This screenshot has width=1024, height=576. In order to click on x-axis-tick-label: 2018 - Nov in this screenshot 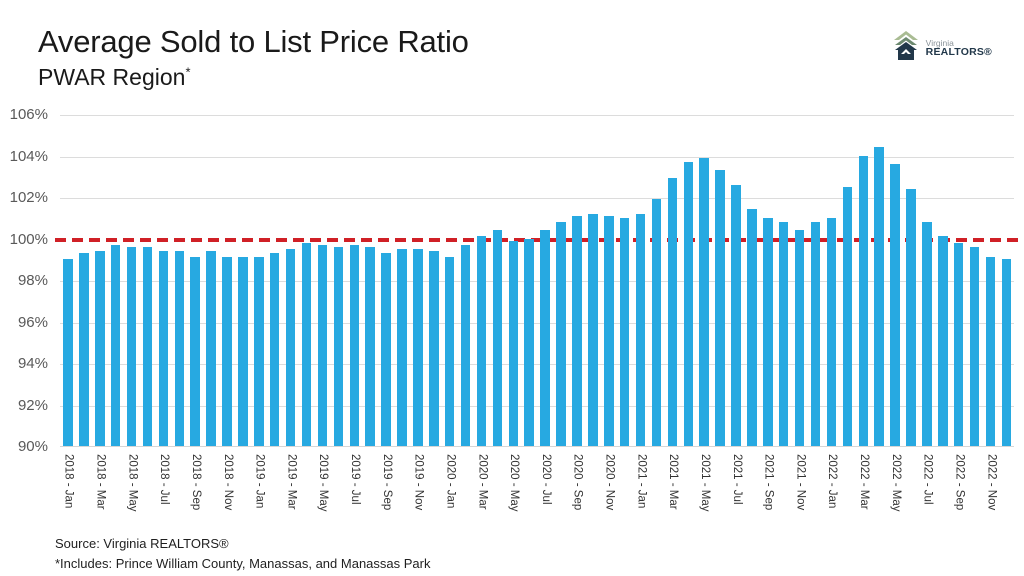, I will do `click(227, 482)`.